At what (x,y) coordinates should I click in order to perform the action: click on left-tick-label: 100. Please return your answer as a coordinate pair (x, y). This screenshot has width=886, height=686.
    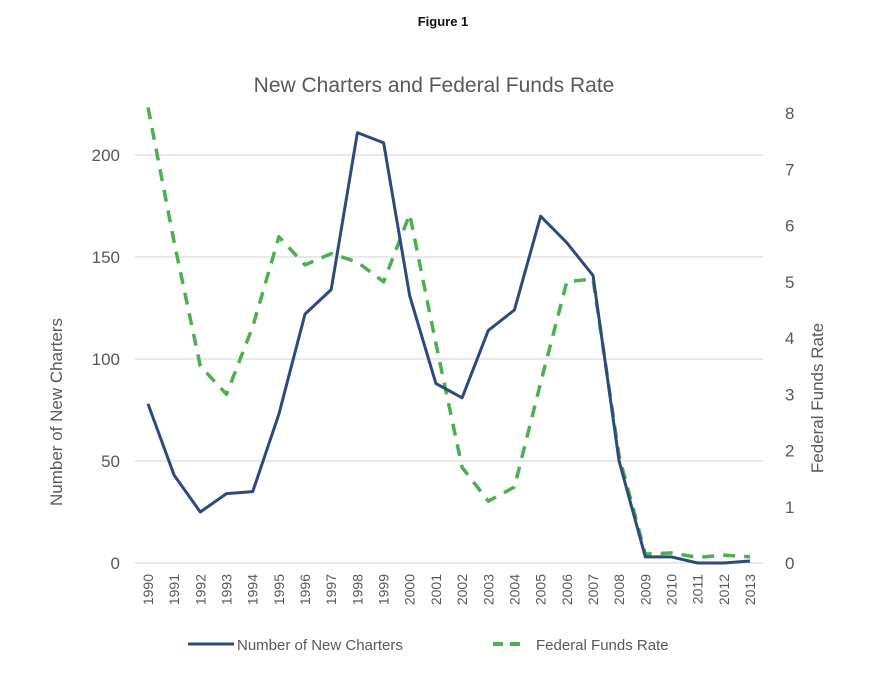
    Looking at the image, I should click on (106, 359).